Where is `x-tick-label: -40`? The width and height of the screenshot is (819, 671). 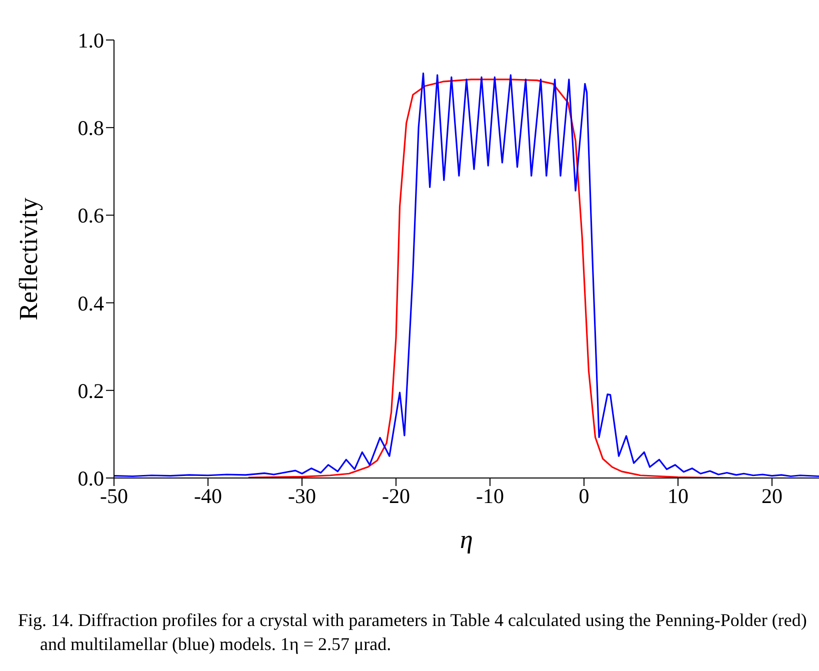 x-tick-label: -40 is located at coordinates (208, 496).